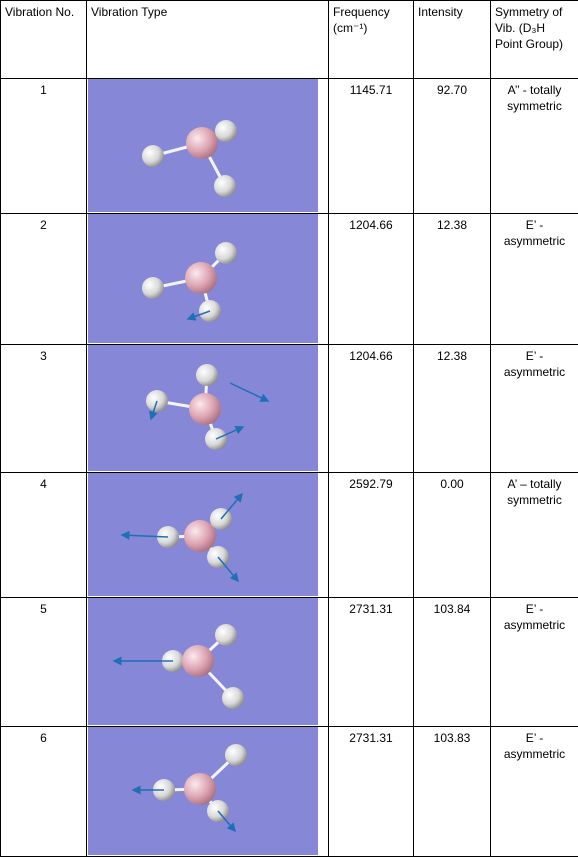 This screenshot has height=857, width=578. What do you see at coordinates (534, 535) in the screenshot?
I see `cell: A’ – totally symmetric` at bounding box center [534, 535].